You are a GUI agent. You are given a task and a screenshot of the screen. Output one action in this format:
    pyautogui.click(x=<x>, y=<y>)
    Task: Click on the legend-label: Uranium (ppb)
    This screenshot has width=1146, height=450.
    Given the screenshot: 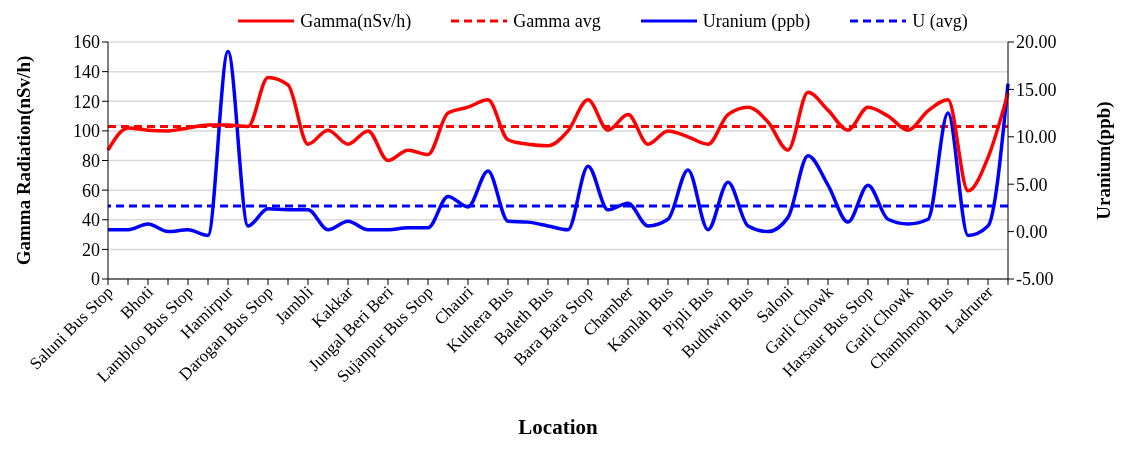 What is the action you would take?
    pyautogui.click(x=756, y=21)
    